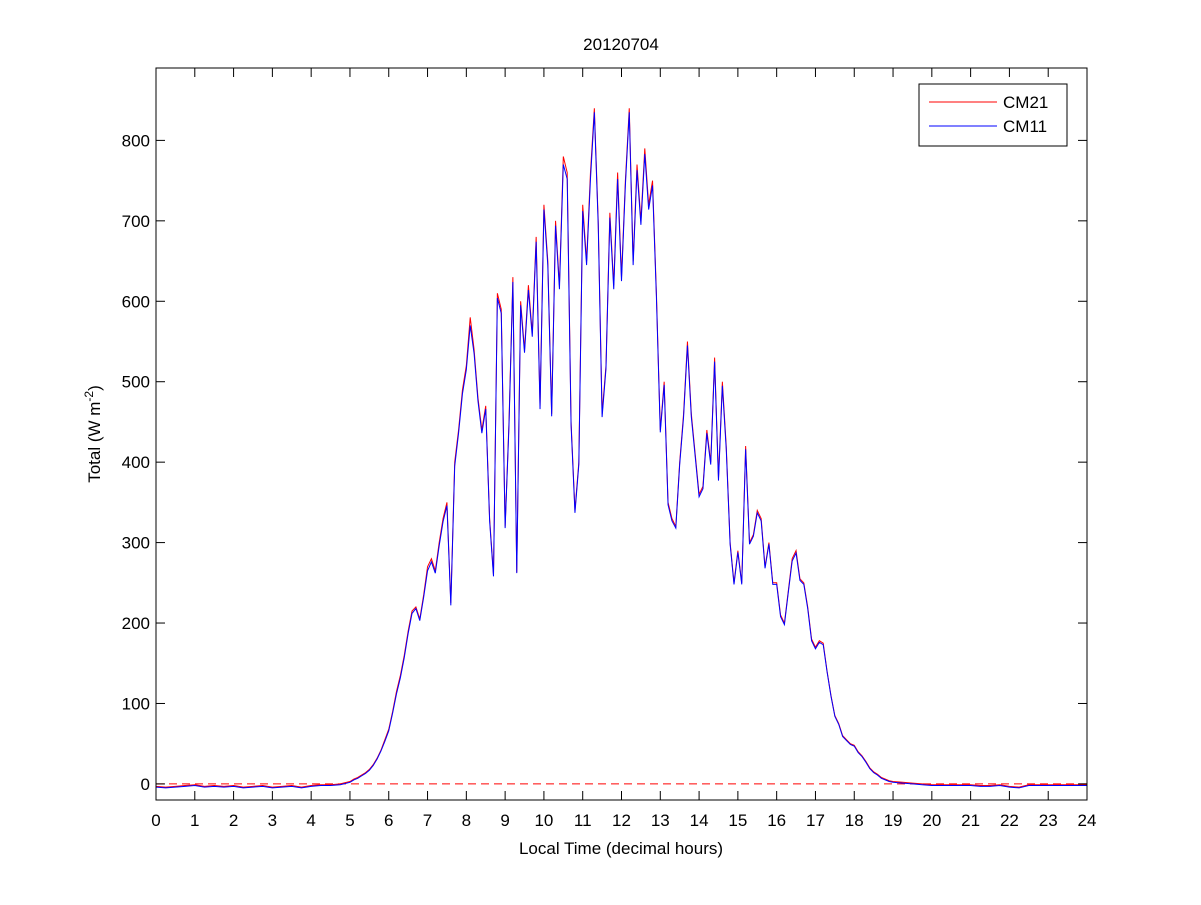 The height and width of the screenshot is (905, 1201). What do you see at coordinates (136, 301) in the screenshot?
I see `y-tick-label: 600` at bounding box center [136, 301].